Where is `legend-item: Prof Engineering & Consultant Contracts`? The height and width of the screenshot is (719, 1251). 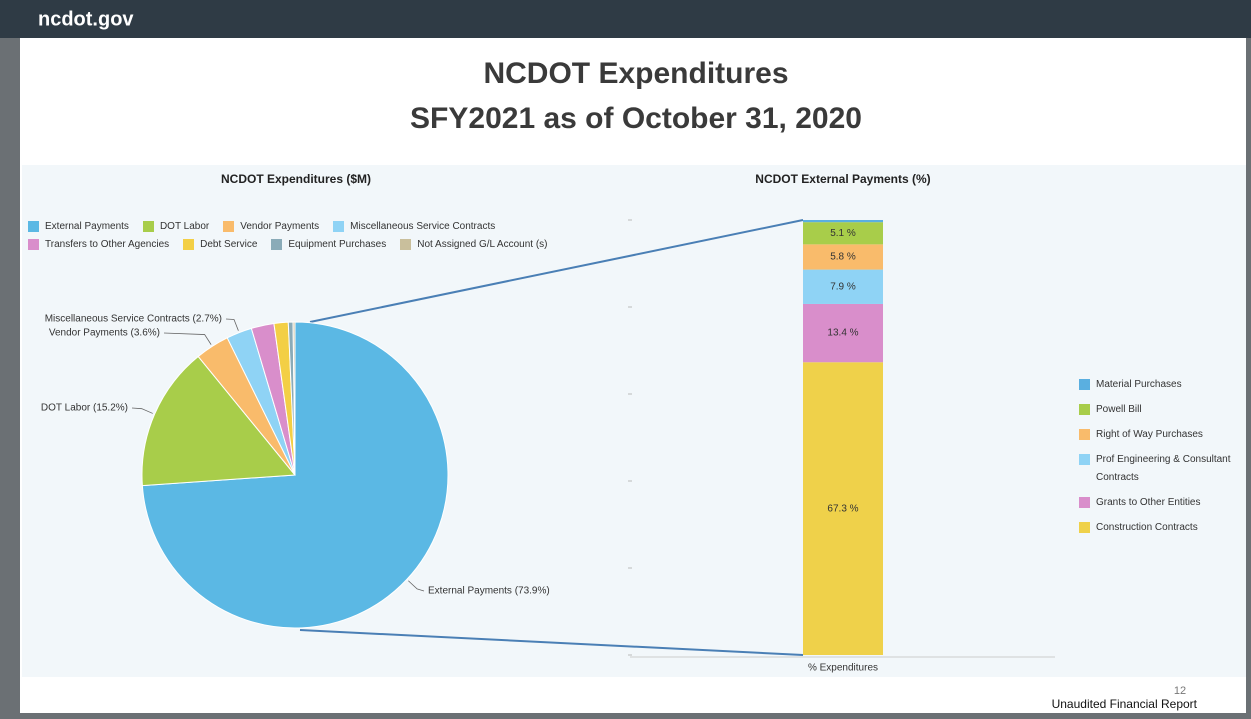
legend-item: Prof Engineering & Consultant Contracts is located at coordinates (1161, 469).